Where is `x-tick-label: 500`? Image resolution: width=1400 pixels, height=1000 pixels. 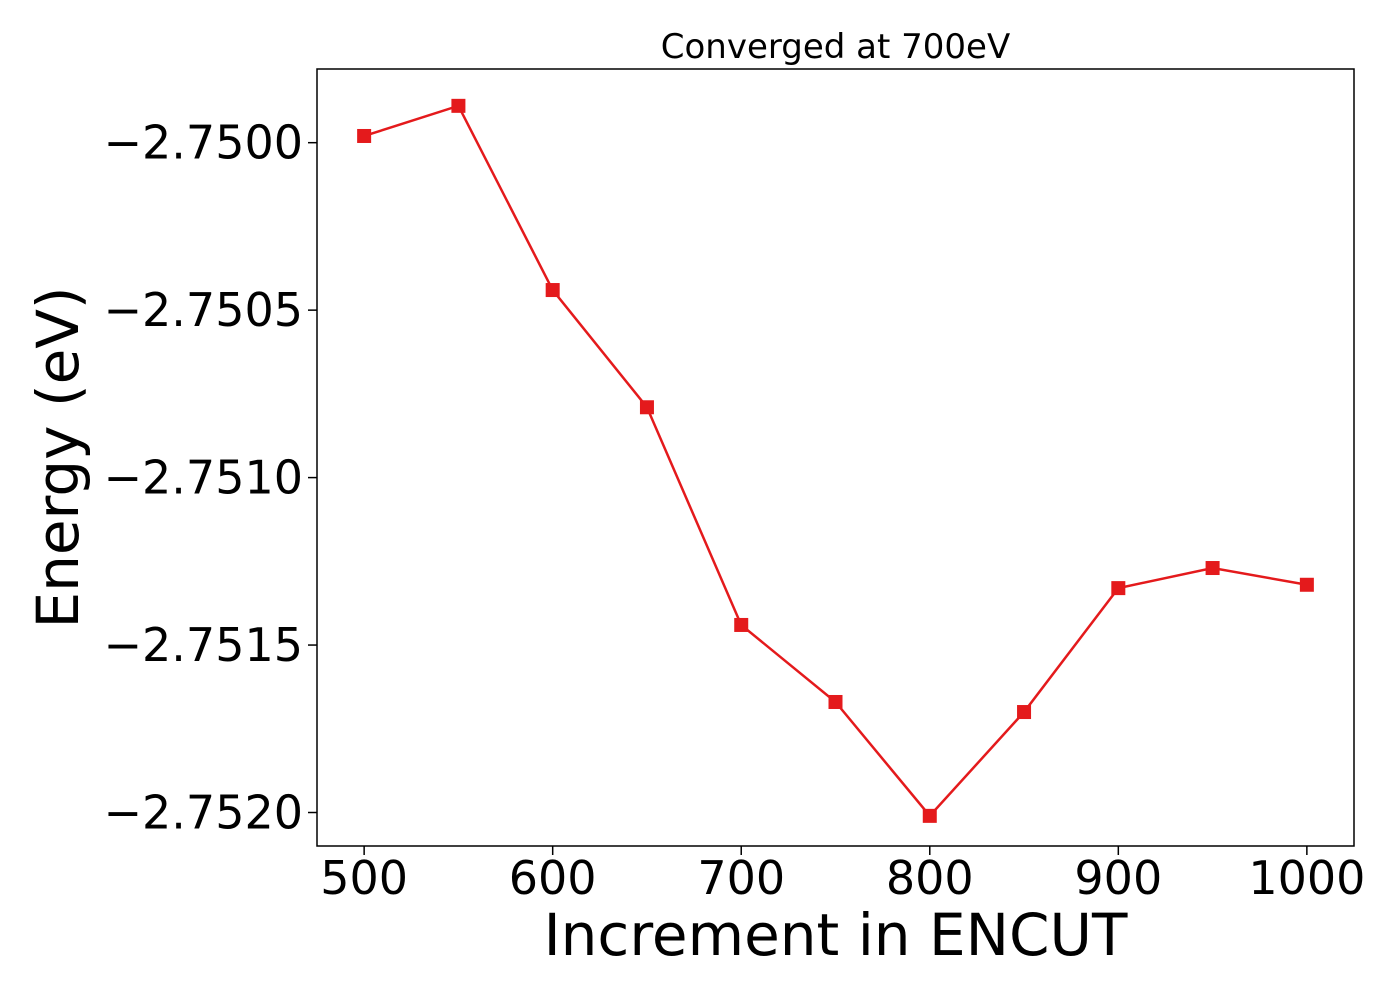 x-tick-label: 500 is located at coordinates (364, 878).